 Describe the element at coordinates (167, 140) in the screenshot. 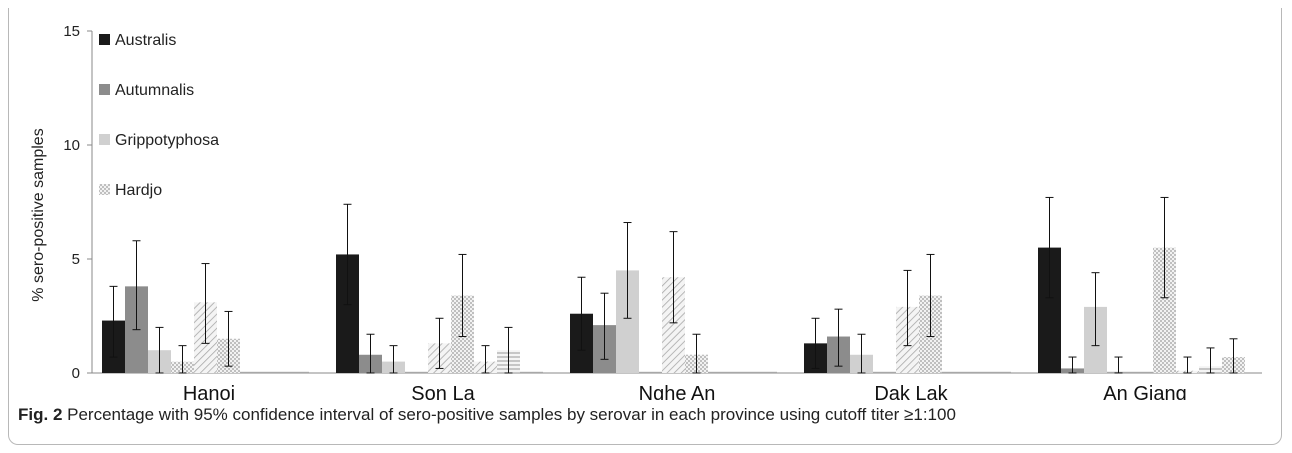

I see `legend-entry: Grippotyphosa` at that location.